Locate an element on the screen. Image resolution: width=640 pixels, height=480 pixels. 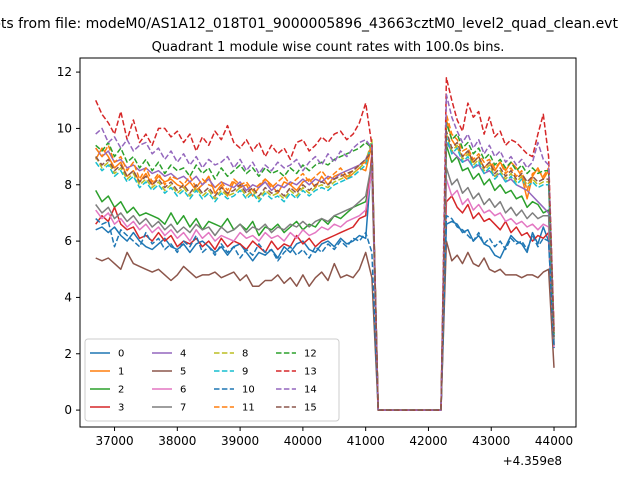
x-axis: 37000 38000 39000 40000 41000 42000 43000 44000 is located at coordinates (334, 437).